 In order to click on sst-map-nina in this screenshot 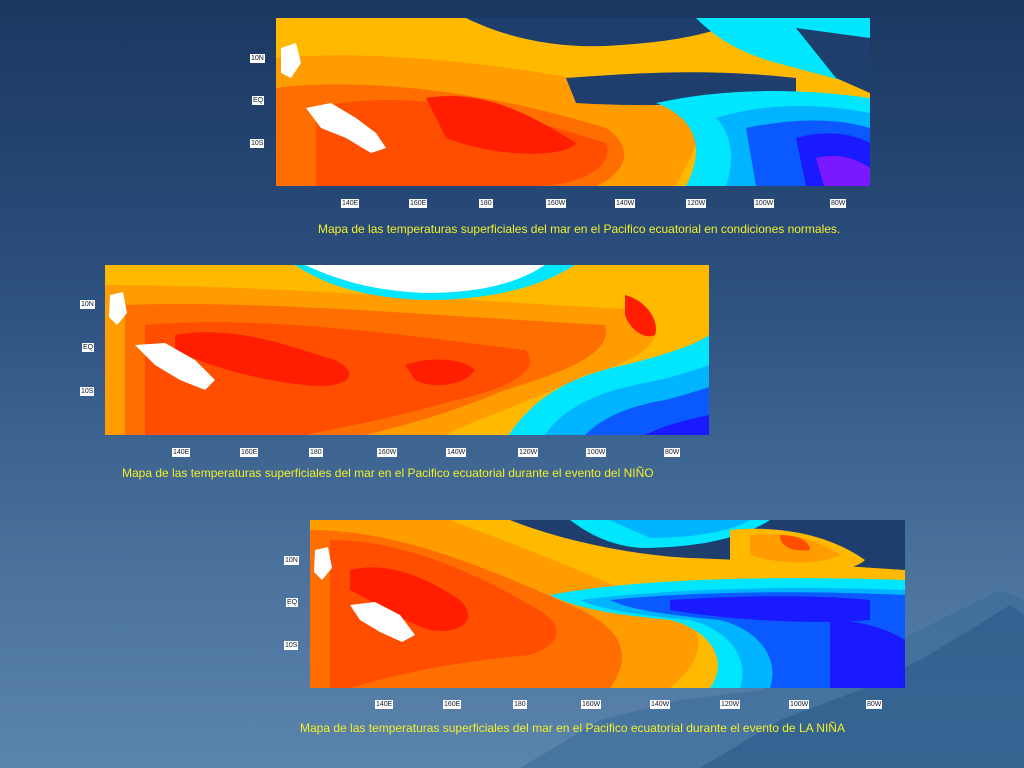, I will do `click(607, 604)`.